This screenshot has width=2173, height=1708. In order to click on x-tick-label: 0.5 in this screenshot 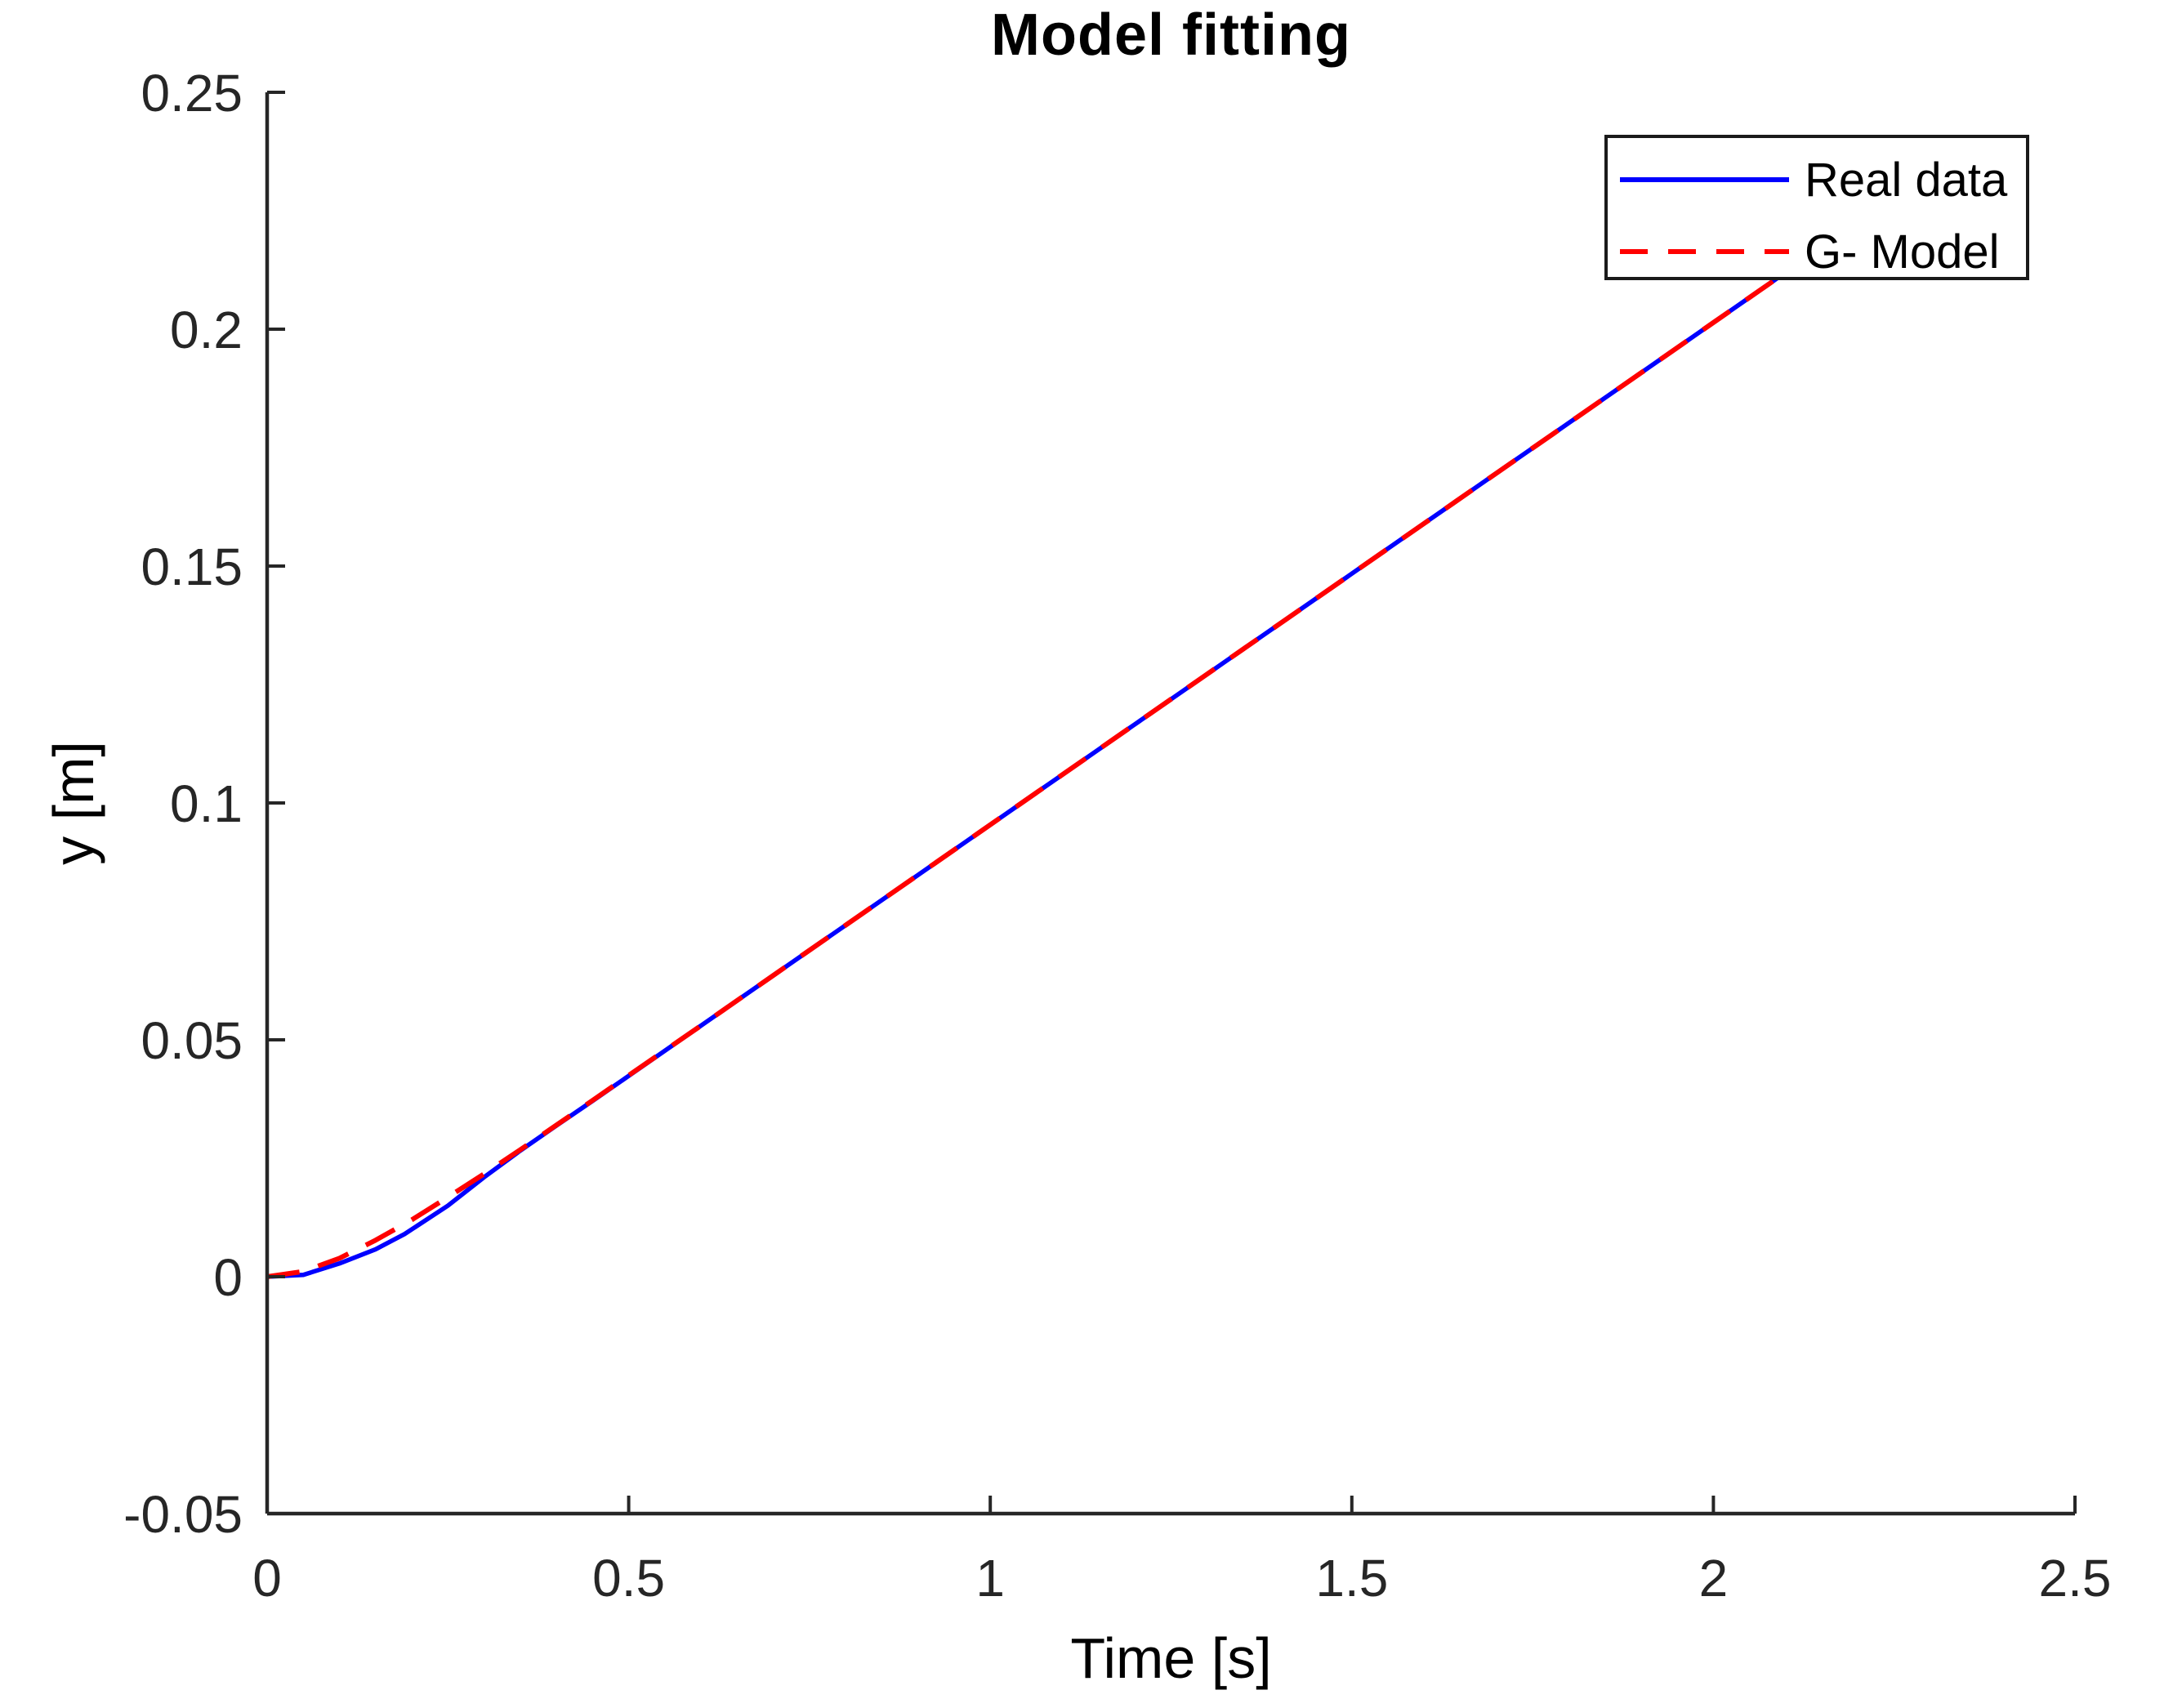, I will do `click(628, 1578)`.